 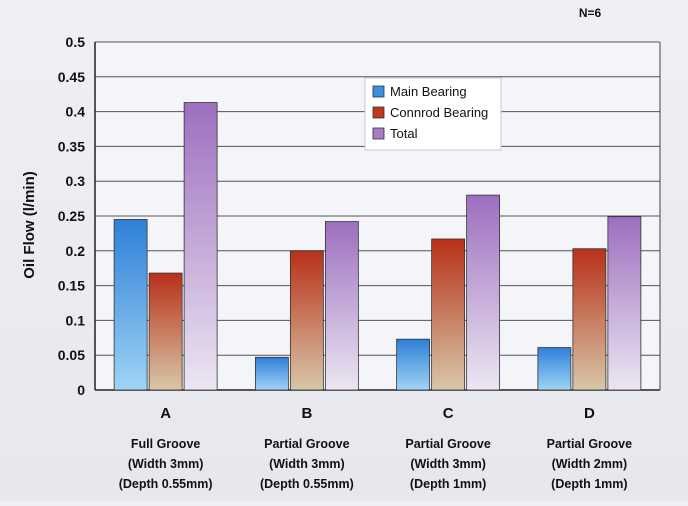 I want to click on bar-main-bearing-b, so click(x=271, y=373).